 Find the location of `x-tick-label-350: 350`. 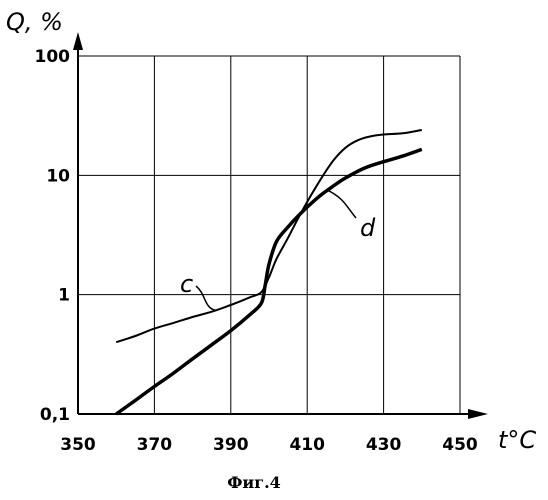

x-tick-label-350: 350 is located at coordinates (78, 445).